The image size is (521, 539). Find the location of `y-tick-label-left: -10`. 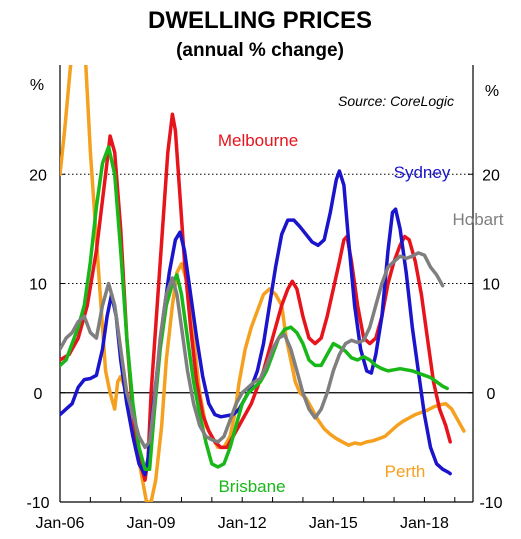

y-tick-label-left: -10 is located at coordinates (37, 503).